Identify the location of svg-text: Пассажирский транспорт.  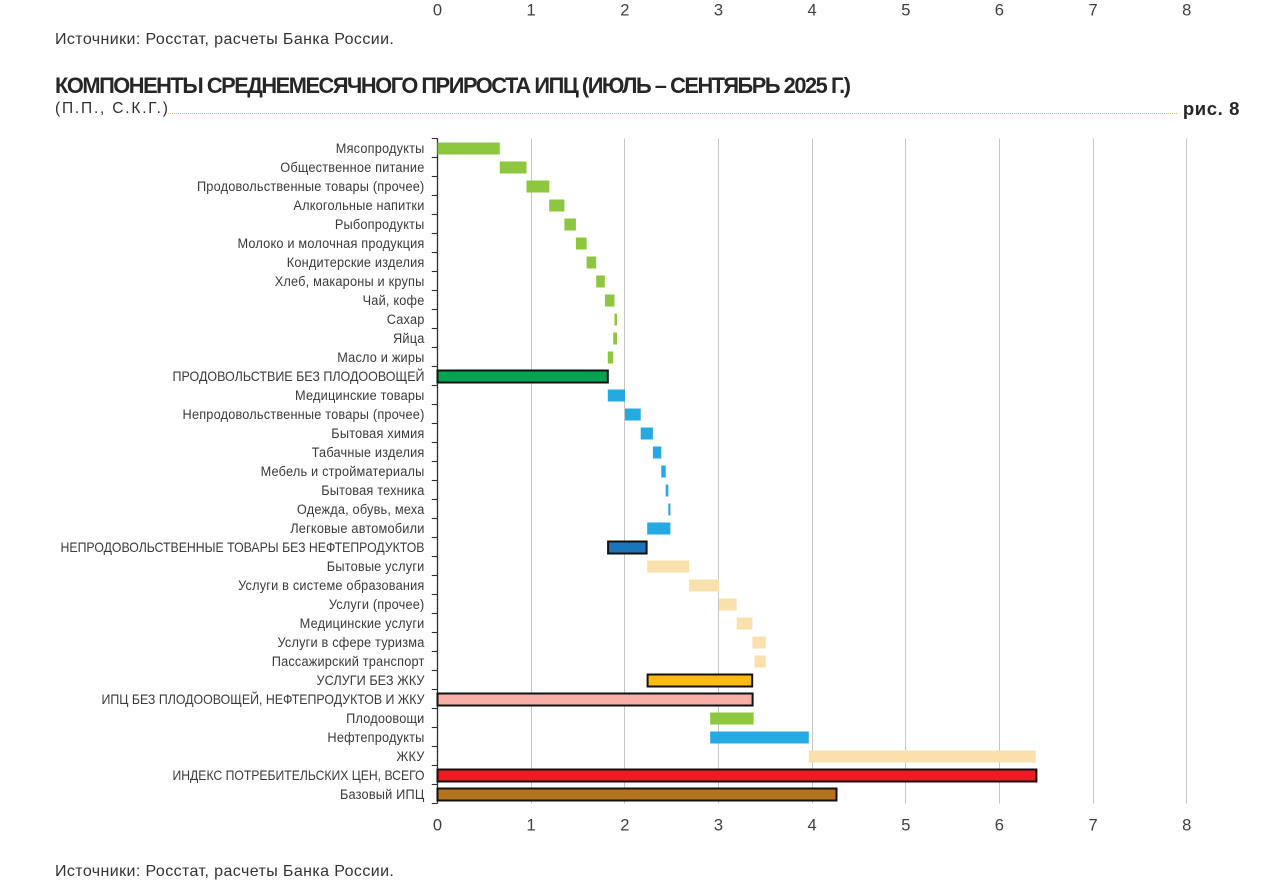
(348, 661).